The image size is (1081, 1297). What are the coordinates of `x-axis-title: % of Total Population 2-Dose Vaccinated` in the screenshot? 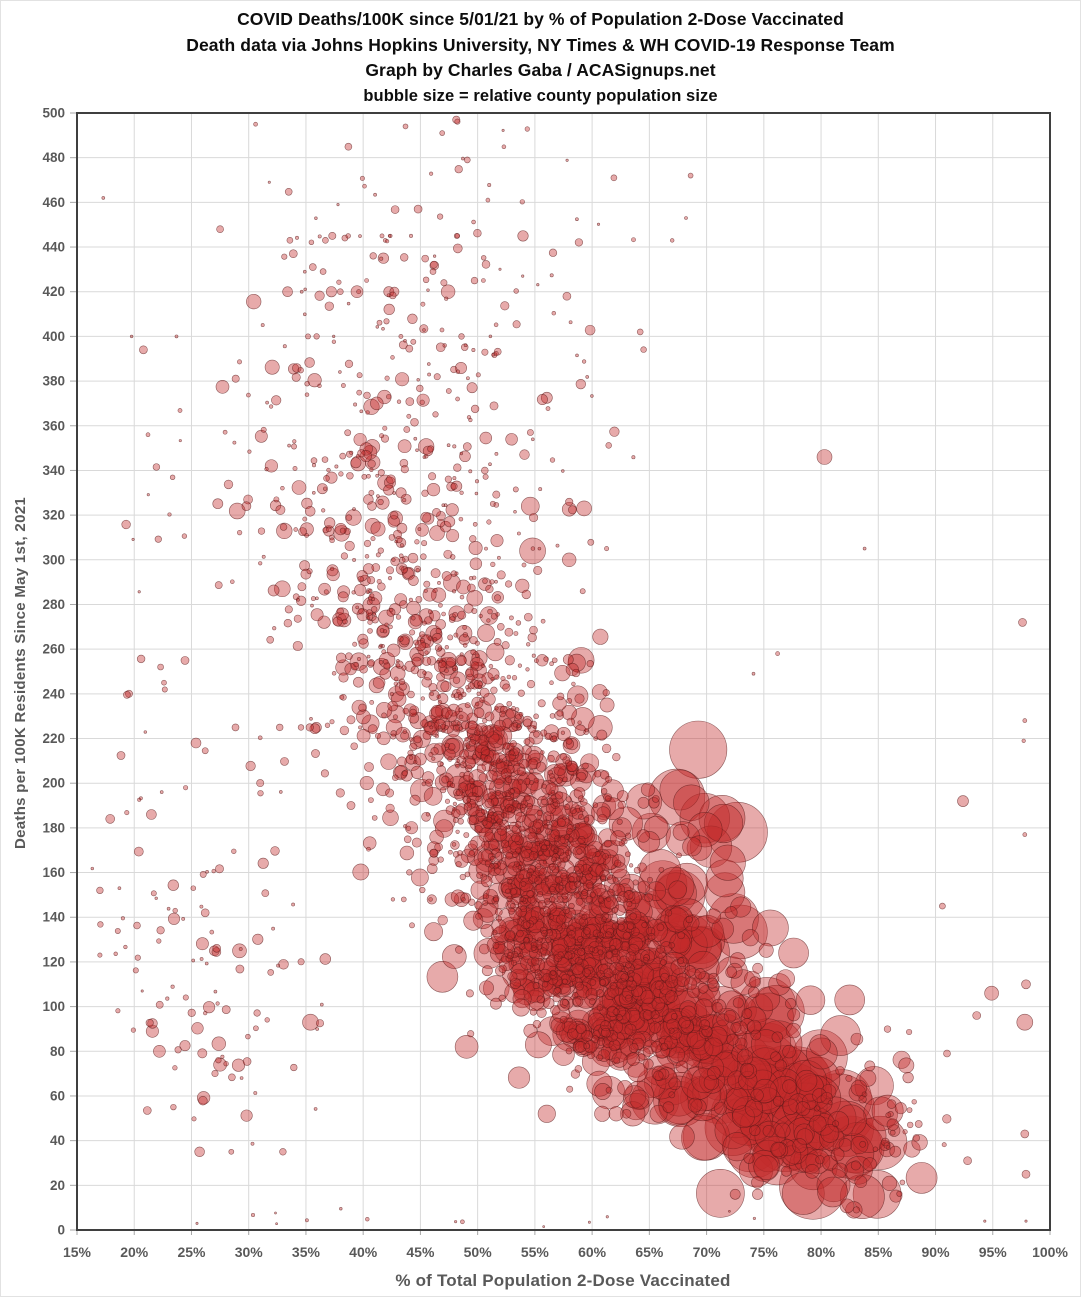 It's located at (562, 1280).